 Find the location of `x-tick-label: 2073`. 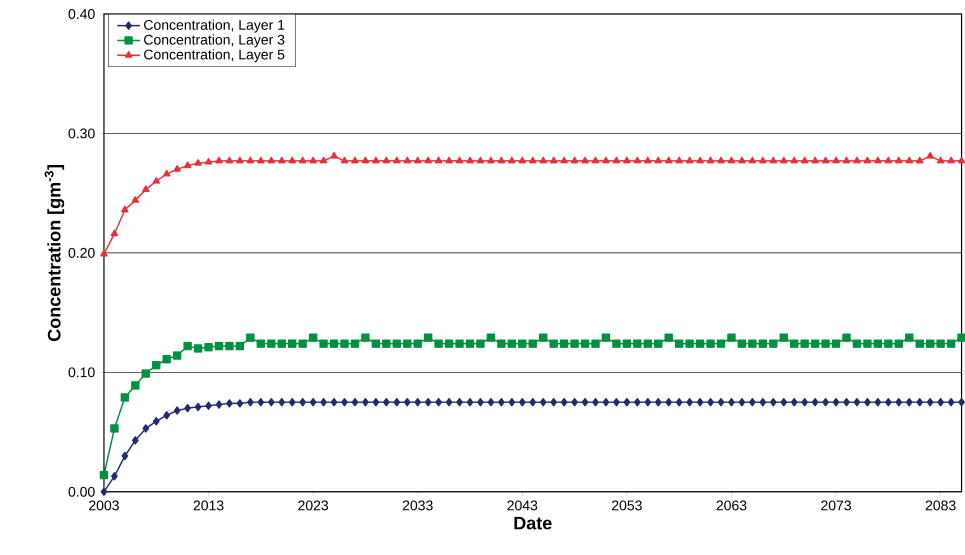

x-tick-label: 2073 is located at coordinates (836, 505).